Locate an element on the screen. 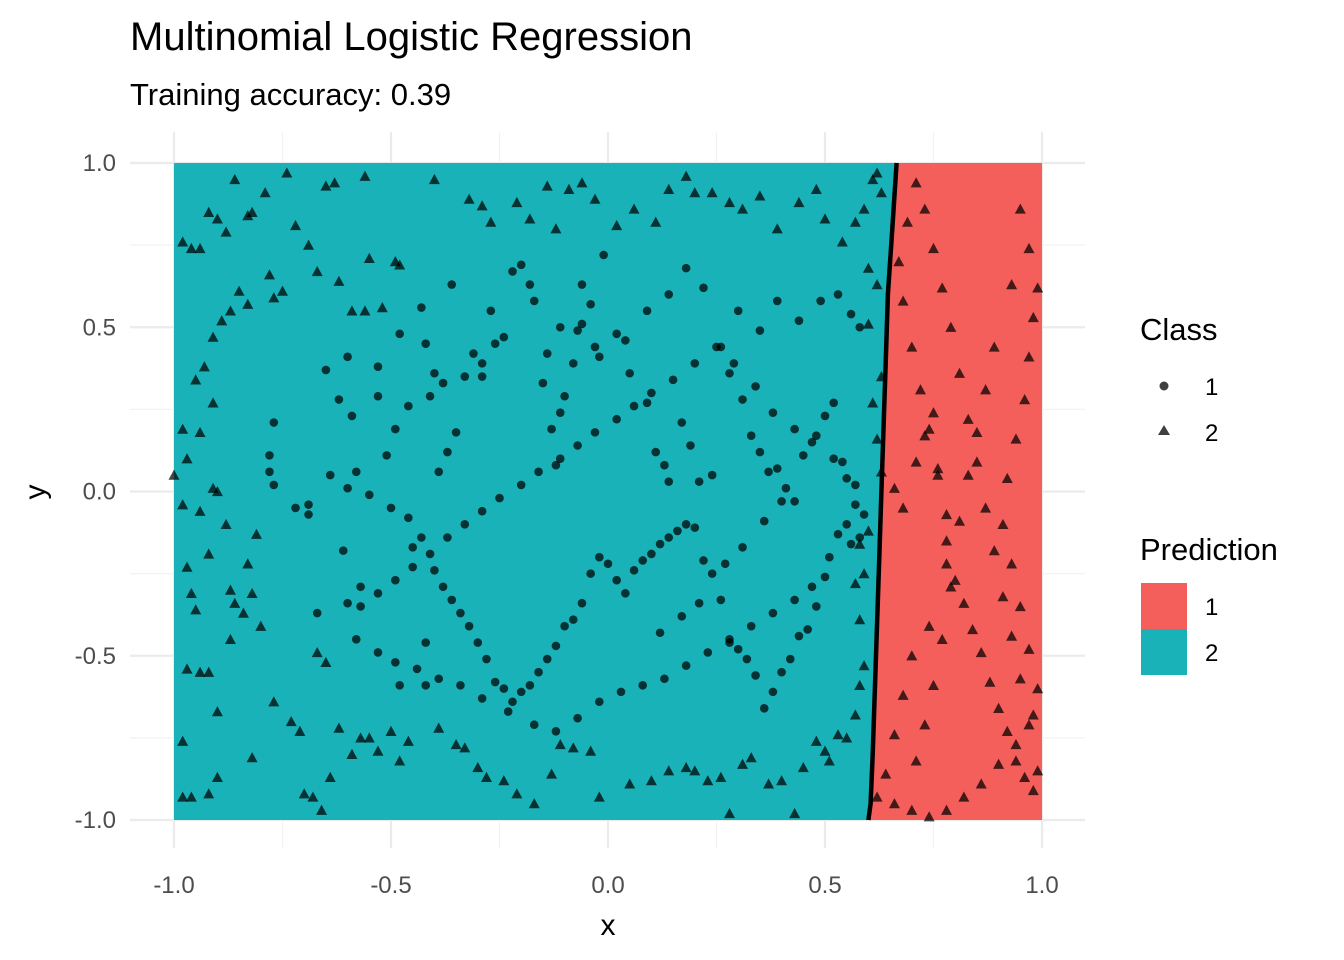  legend-prediction: Prediction 1 2 is located at coordinates (1209, 603).